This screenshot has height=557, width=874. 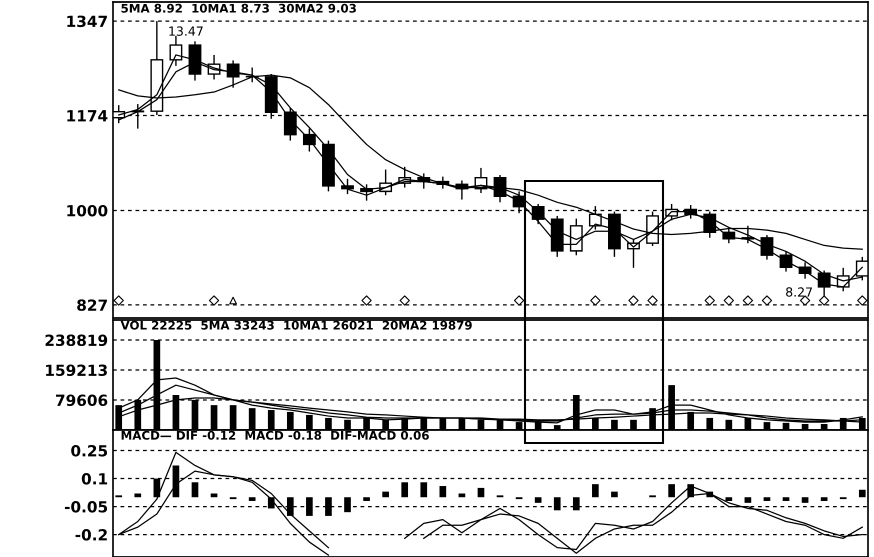 I want to click on y-tick-label: 238819, so click(x=77, y=340).